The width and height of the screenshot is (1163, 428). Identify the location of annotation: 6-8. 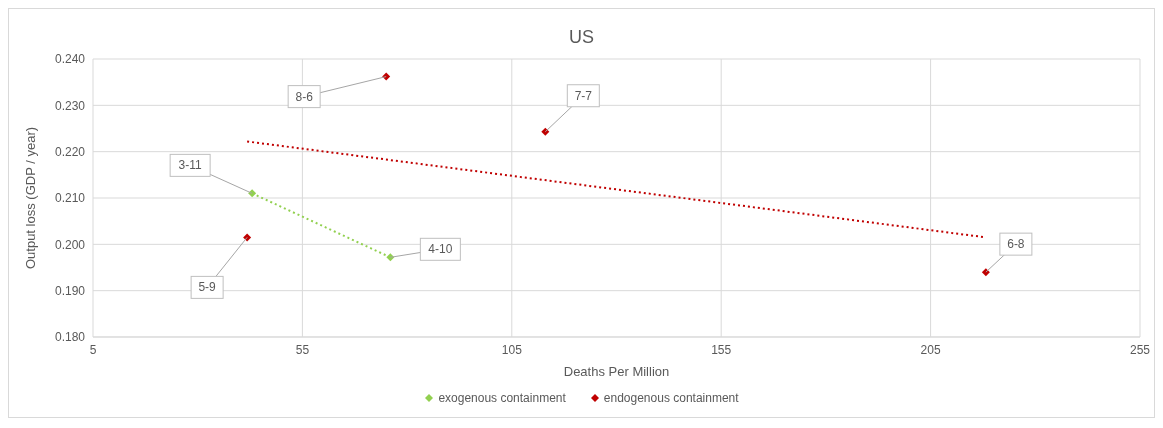
(1016, 244).